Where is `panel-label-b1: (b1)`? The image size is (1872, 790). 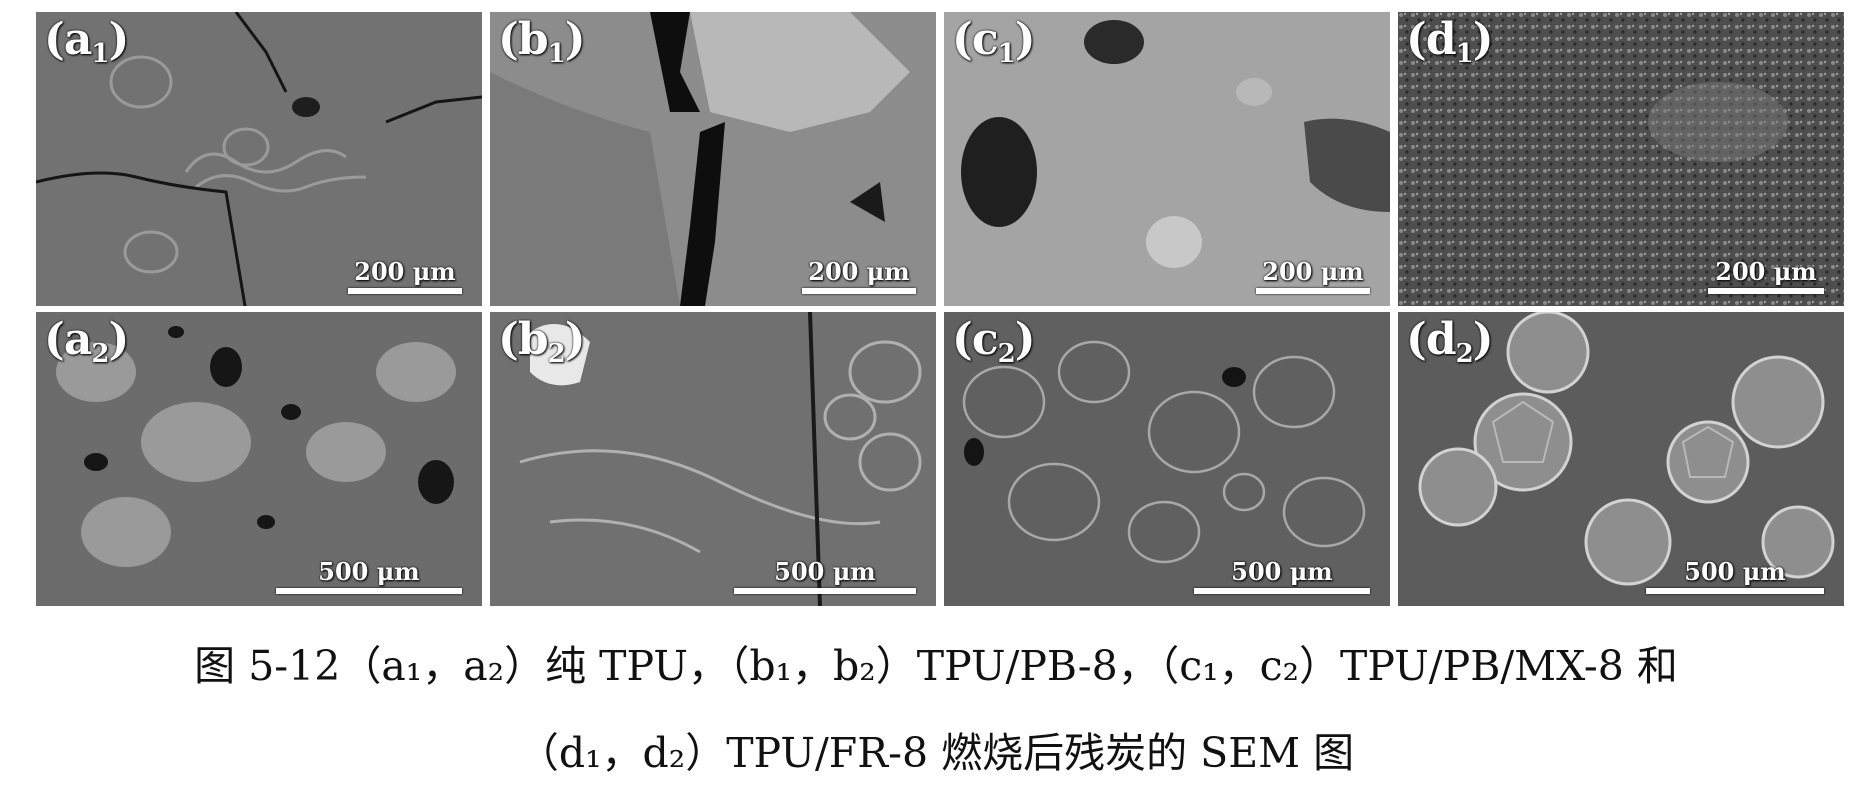 panel-label-b1: (b1) is located at coordinates (542, 41).